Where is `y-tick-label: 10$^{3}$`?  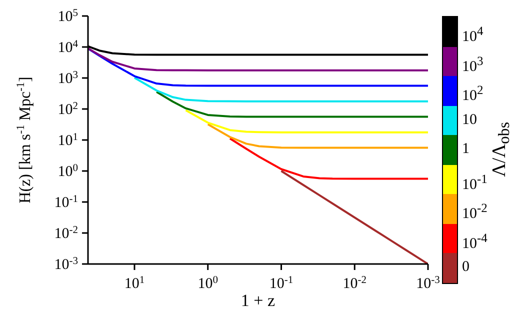
y-tick-label: 10$^{3}$ is located at coordinates (68, 78).